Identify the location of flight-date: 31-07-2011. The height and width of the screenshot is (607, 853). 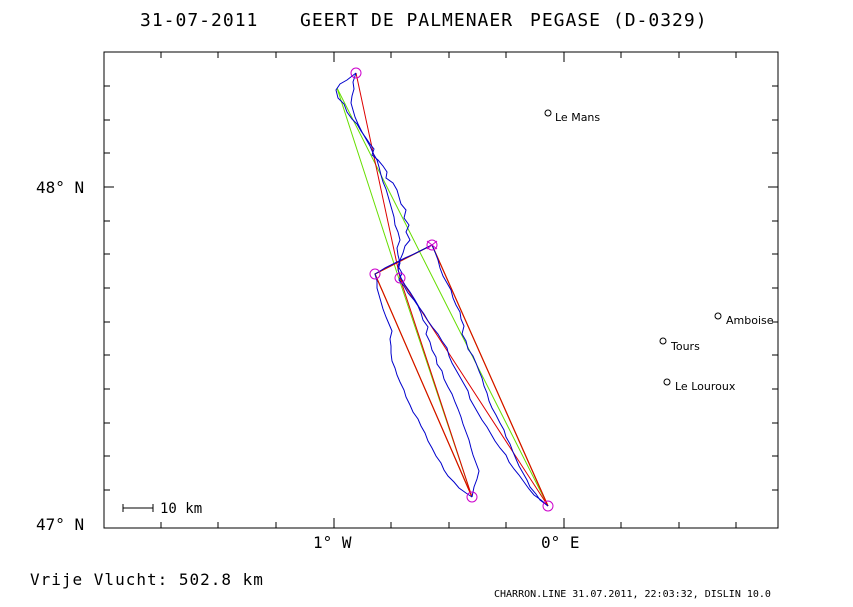
(199, 20).